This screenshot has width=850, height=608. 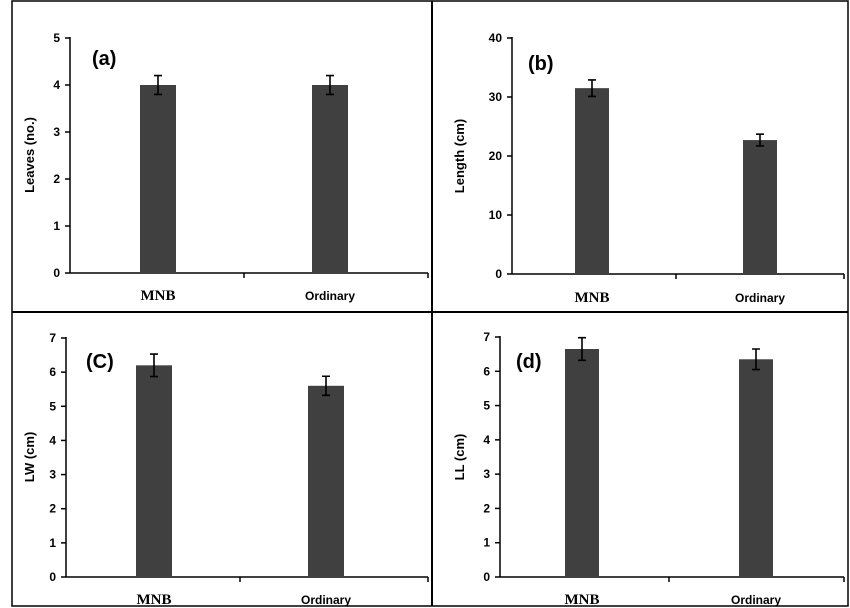 I want to click on y-axis-label: LL (cm), so click(x=459, y=457).